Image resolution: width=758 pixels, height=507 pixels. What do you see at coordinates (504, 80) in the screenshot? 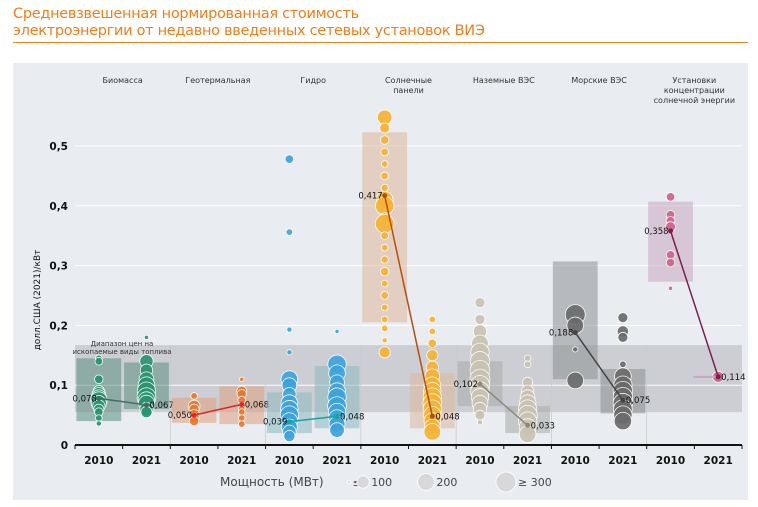
I see `category-label: Наземные ВЭС` at bounding box center [504, 80].